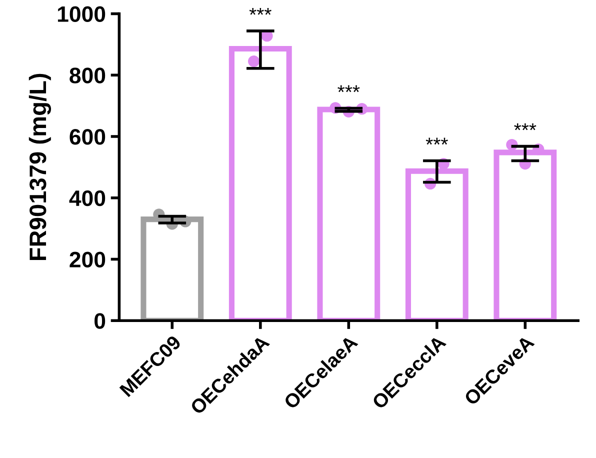 The image size is (596, 458). What do you see at coordinates (40, 167) in the screenshot?
I see `y-axis-title: FR901379 (mg/L)` at bounding box center [40, 167].